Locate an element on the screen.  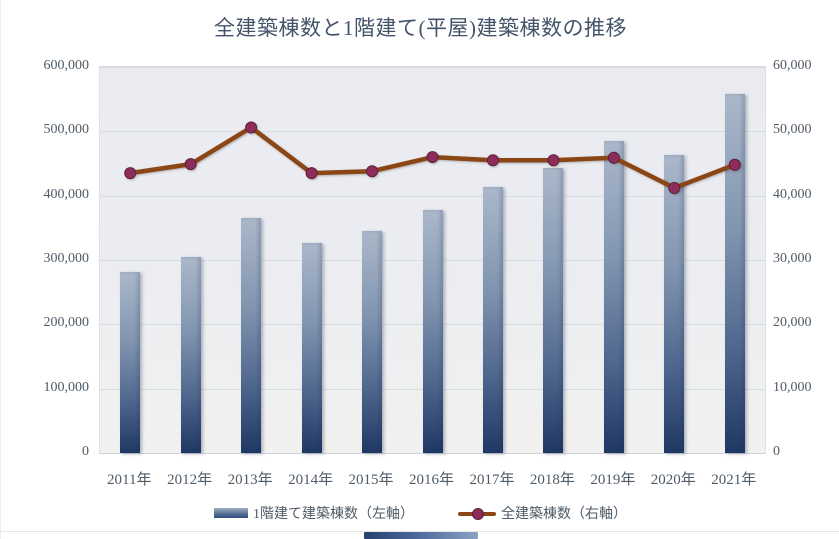
line-series is located at coordinates (432, 157).